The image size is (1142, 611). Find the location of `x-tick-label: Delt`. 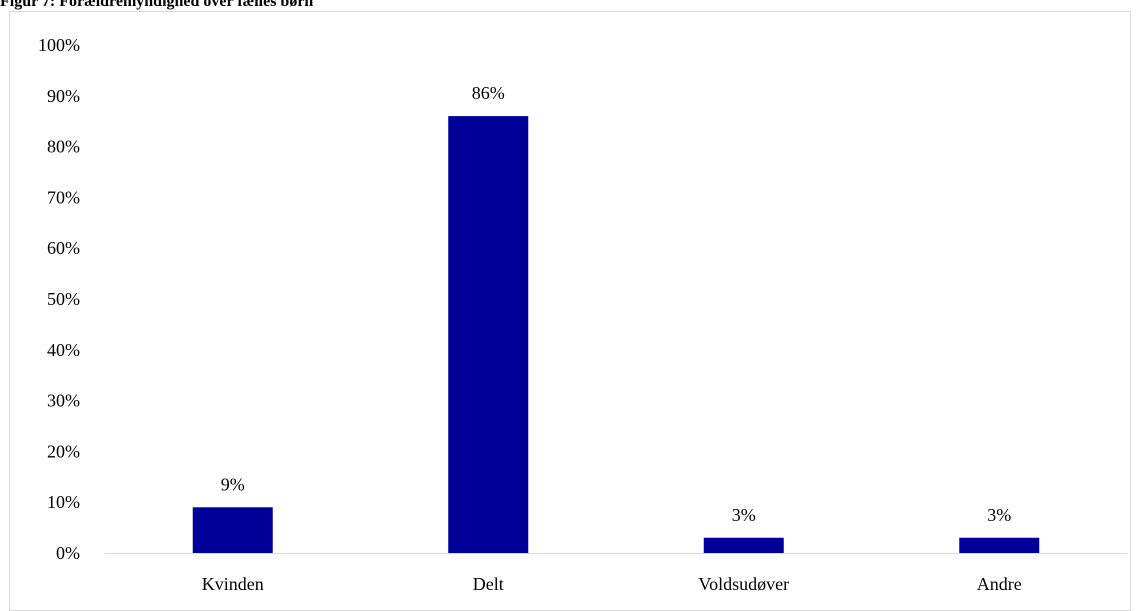

x-tick-label: Delt is located at coordinates (488, 584).